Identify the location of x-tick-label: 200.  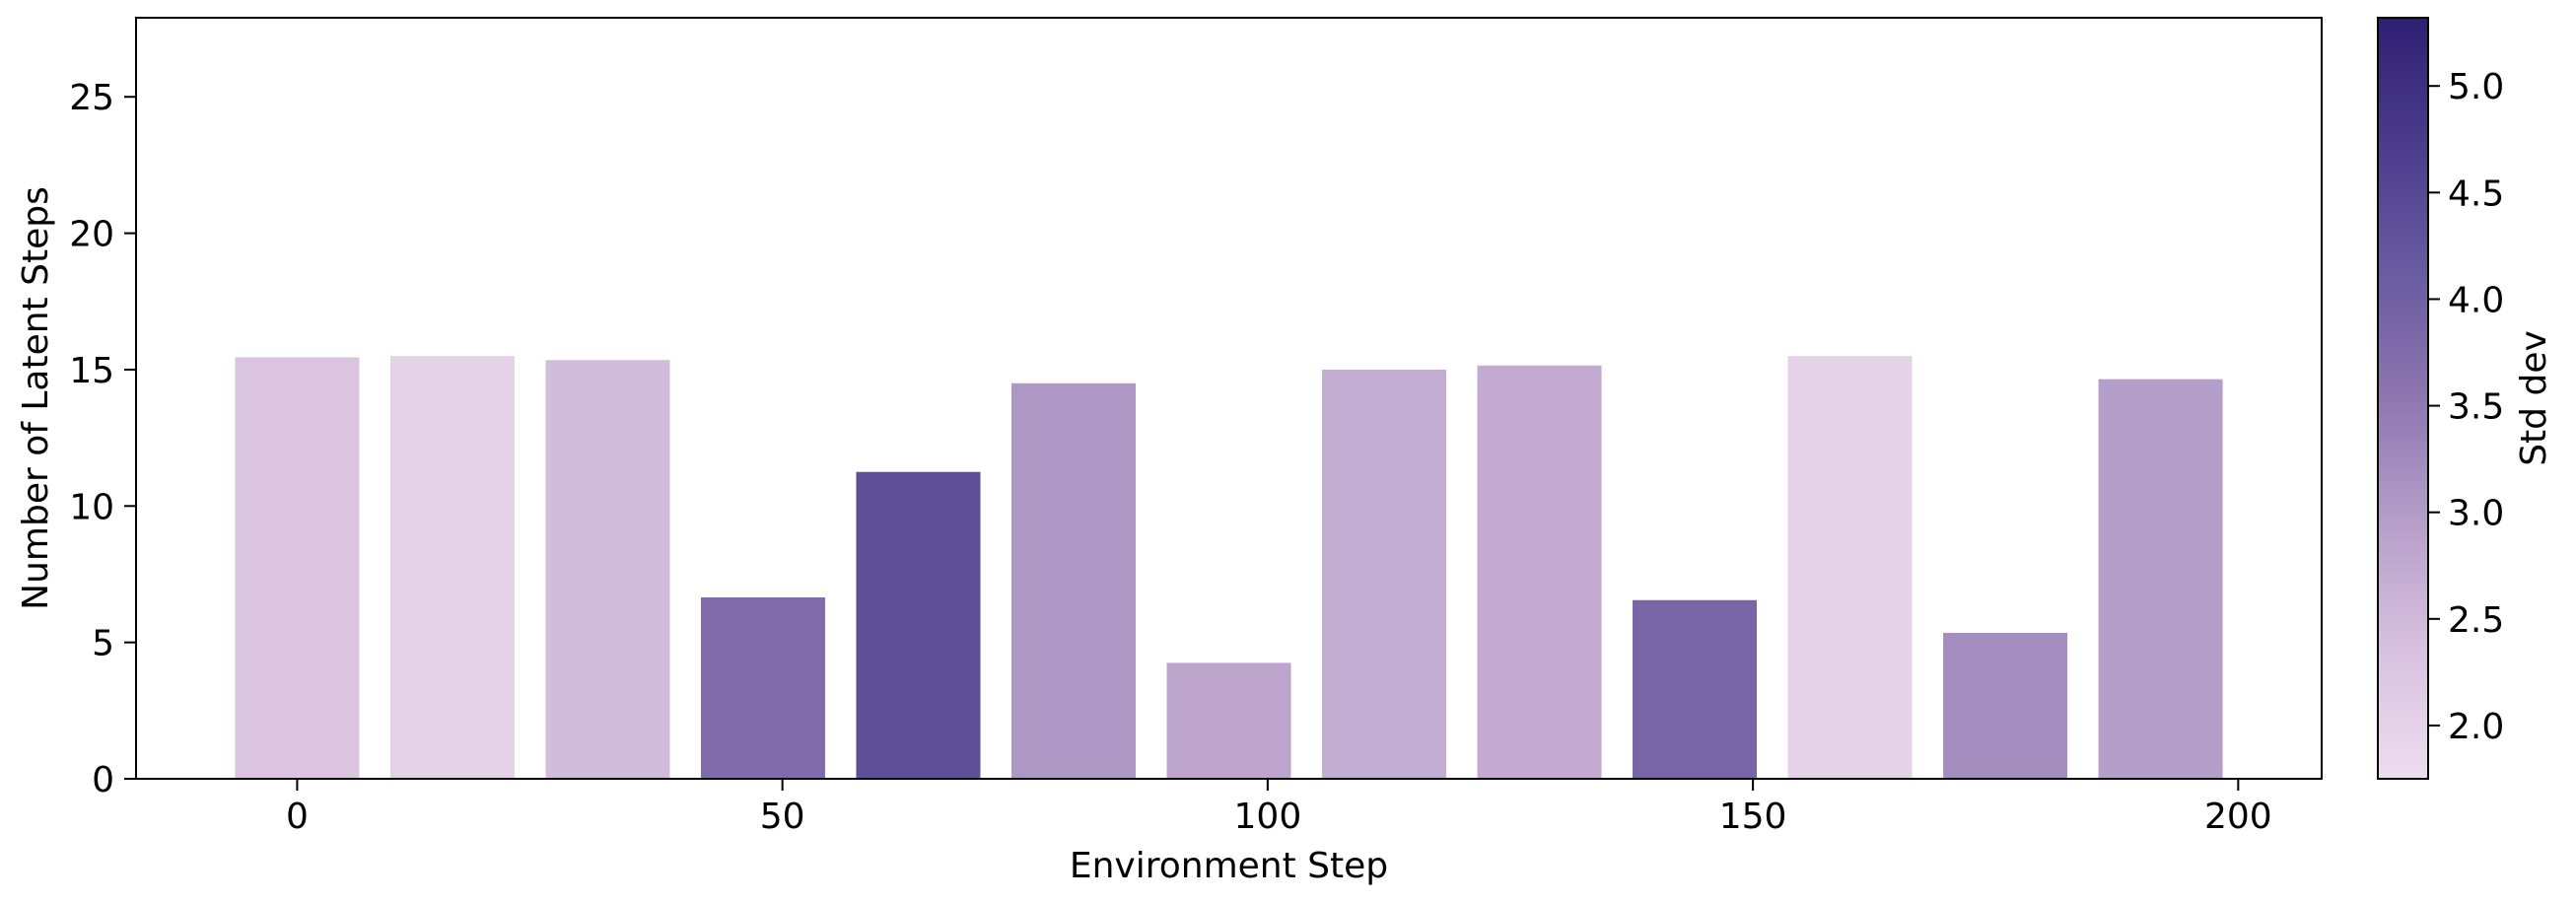
(2238, 817).